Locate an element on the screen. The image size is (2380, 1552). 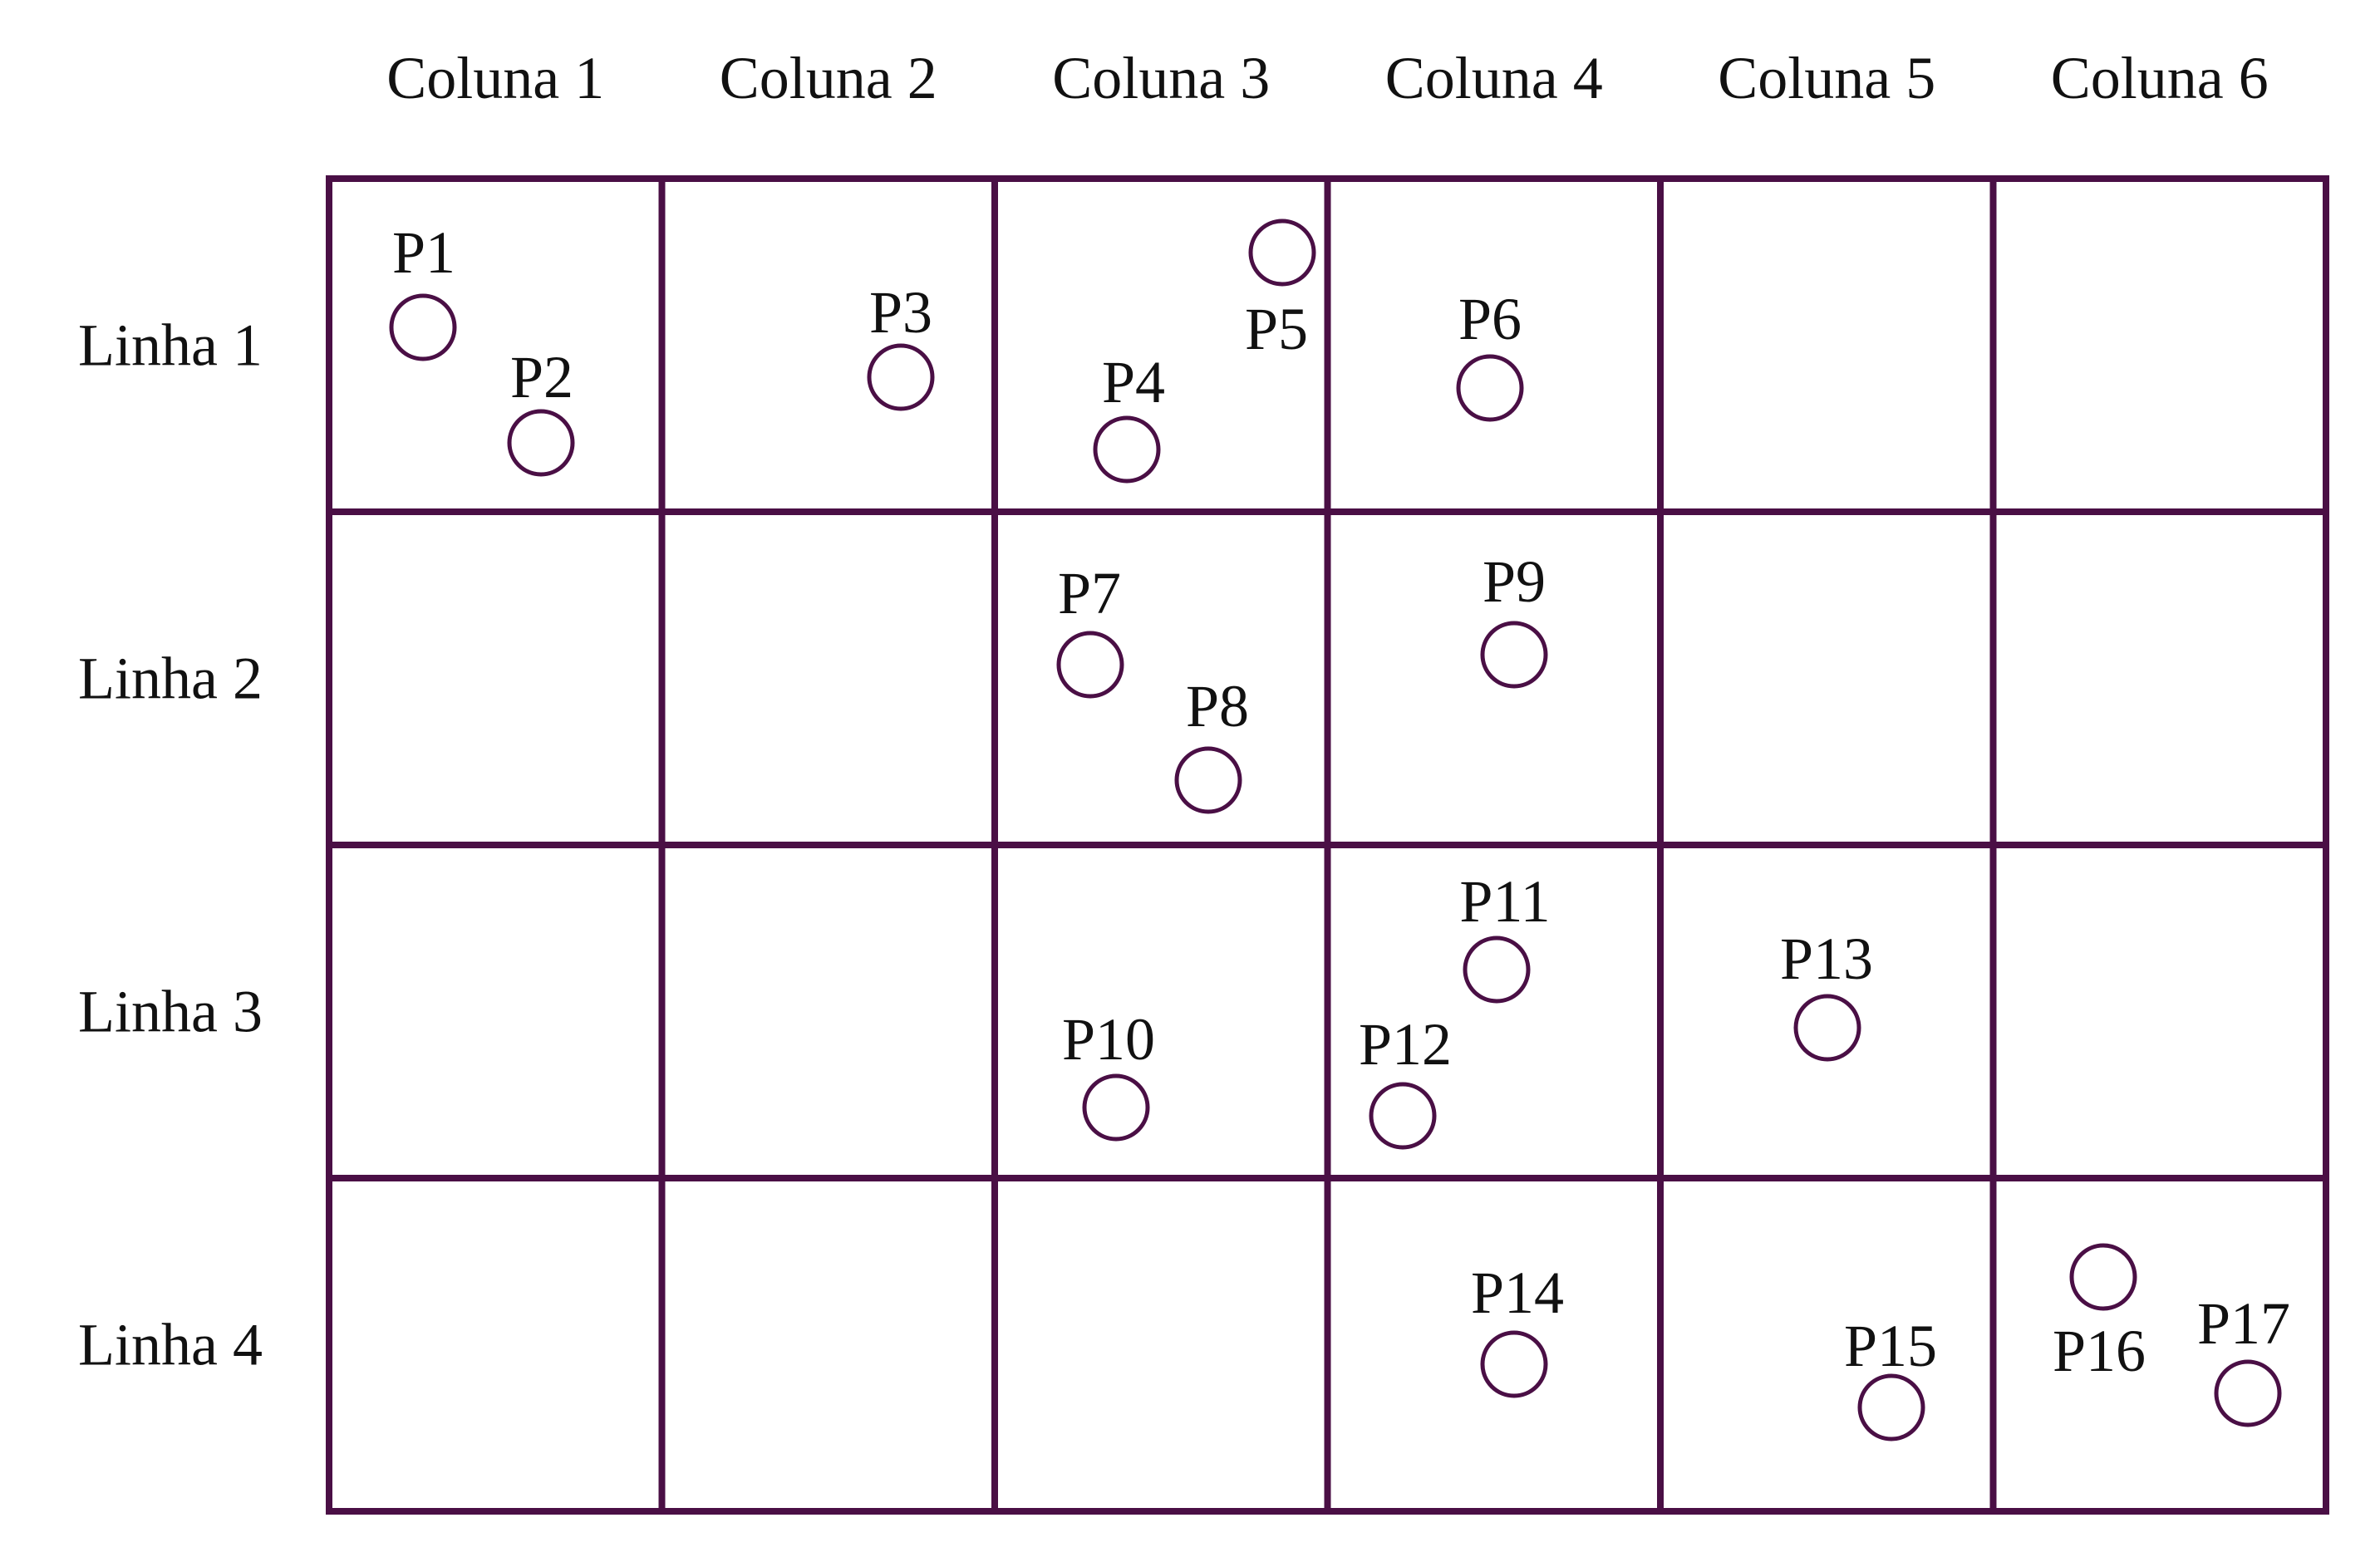
point-label-p6: P6 is located at coordinates (1490, 319).